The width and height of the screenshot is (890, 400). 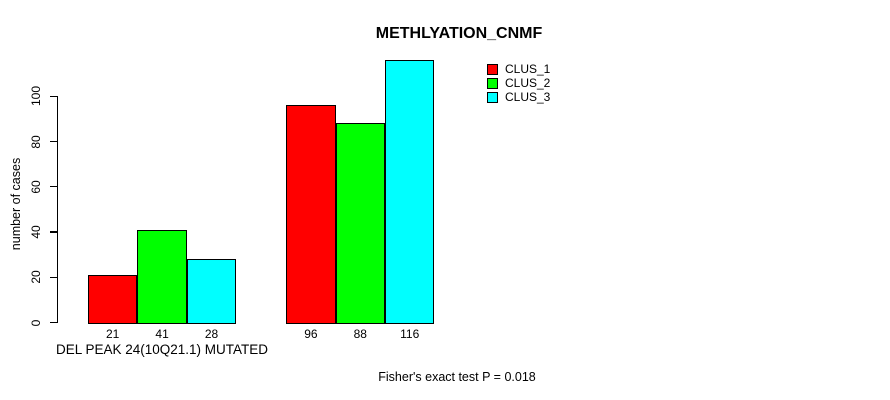 I want to click on bar-value-label: 96, so click(x=311, y=334).